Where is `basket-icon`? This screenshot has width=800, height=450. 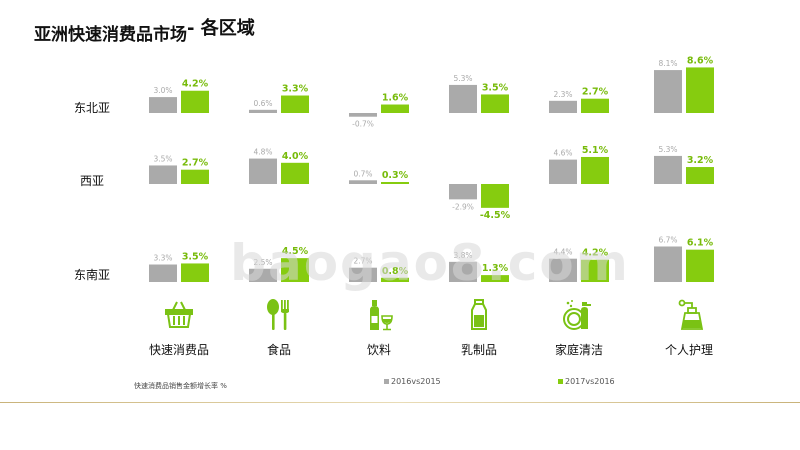
basket-icon is located at coordinates (179, 314).